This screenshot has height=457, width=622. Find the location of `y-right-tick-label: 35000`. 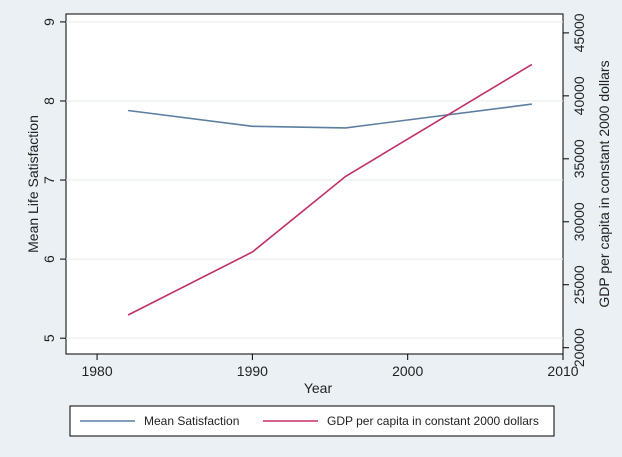

y-right-tick-label: 35000 is located at coordinates (579, 158).